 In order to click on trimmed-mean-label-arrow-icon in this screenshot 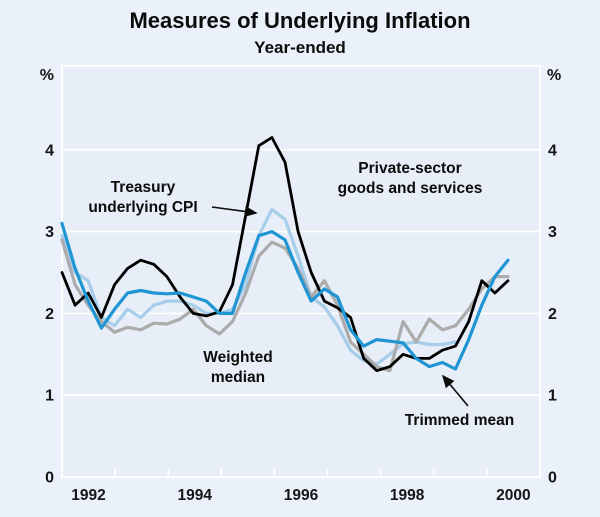, I will do `click(455, 390)`.